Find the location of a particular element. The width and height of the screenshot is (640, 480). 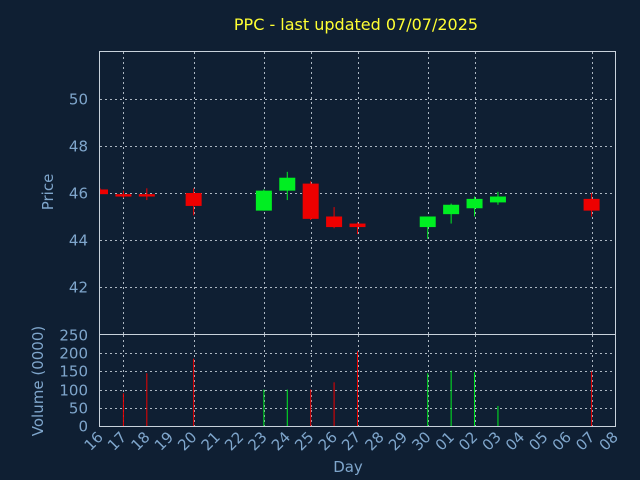

price-tick-label: 46 is located at coordinates (78, 194).